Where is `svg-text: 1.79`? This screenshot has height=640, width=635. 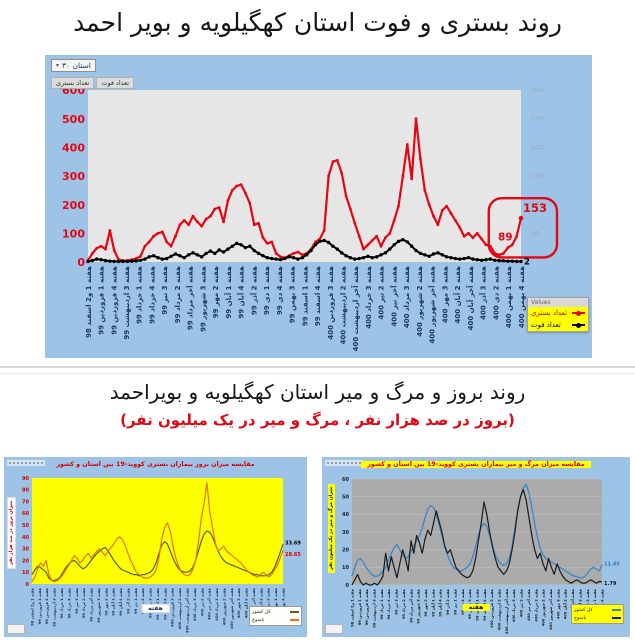 svg-text: 1.79 is located at coordinates (610, 584).